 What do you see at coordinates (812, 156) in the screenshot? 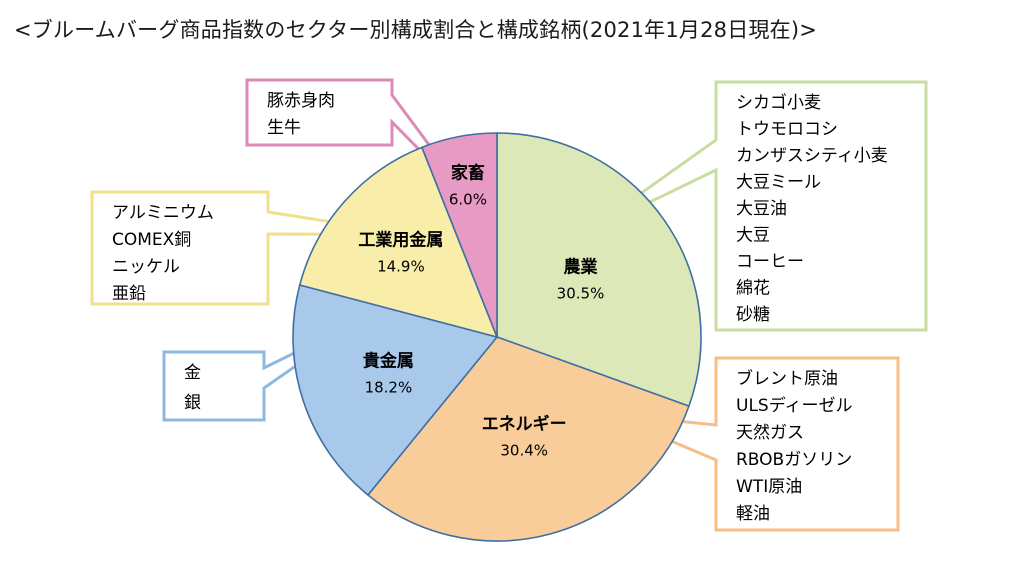
I see `slice-1-component-3: カンザスシティ小麦` at bounding box center [812, 156].